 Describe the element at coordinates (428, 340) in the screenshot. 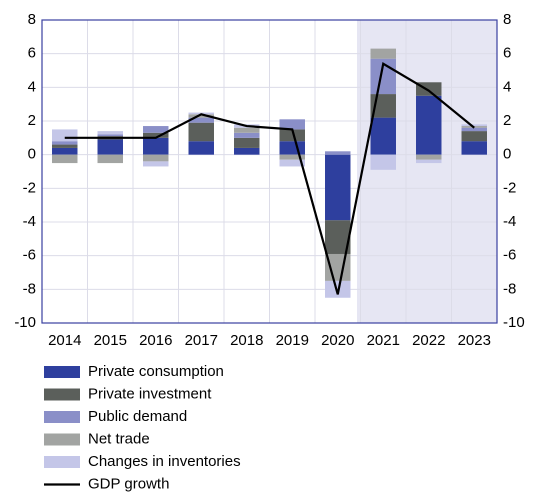

I see `x-tick-label: 2022` at that location.